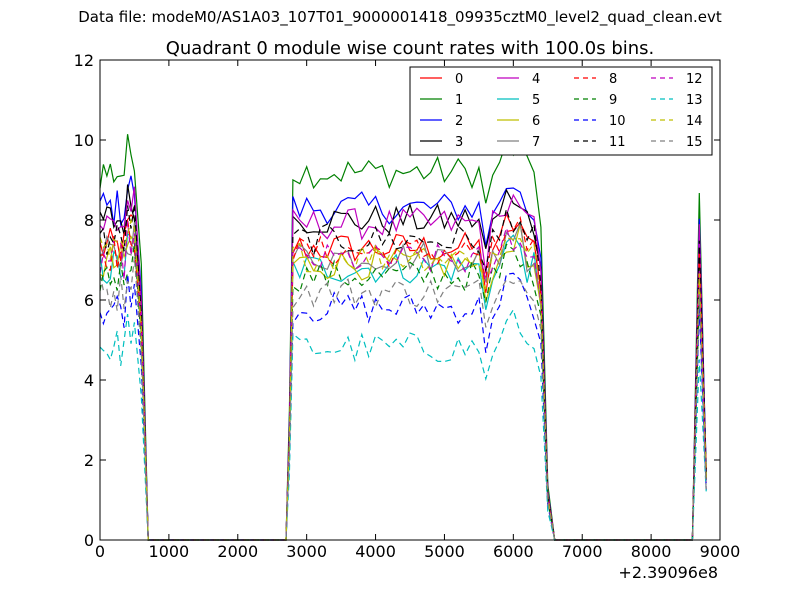  Describe the element at coordinates (694, 121) in the screenshot. I see `legend-label-14: 14` at that location.